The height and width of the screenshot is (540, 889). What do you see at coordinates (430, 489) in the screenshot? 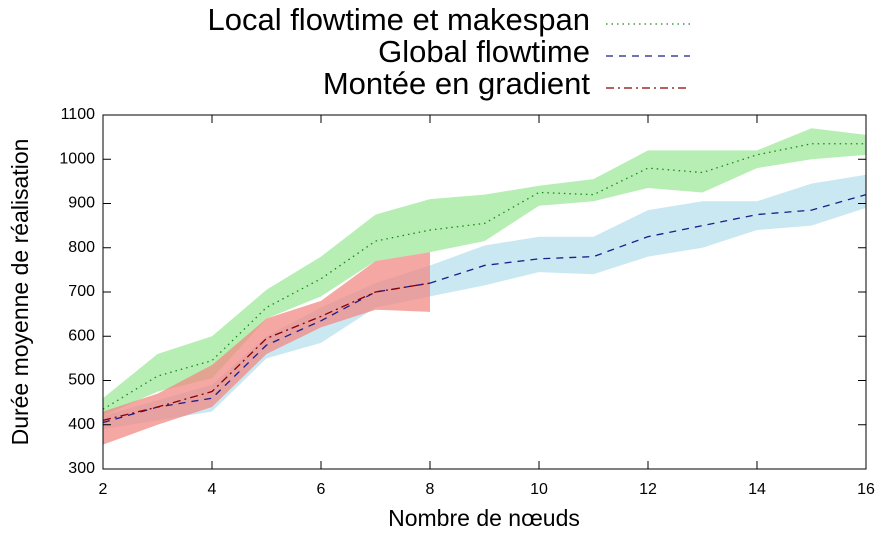
I see `x-tick-label: 8` at bounding box center [430, 489].